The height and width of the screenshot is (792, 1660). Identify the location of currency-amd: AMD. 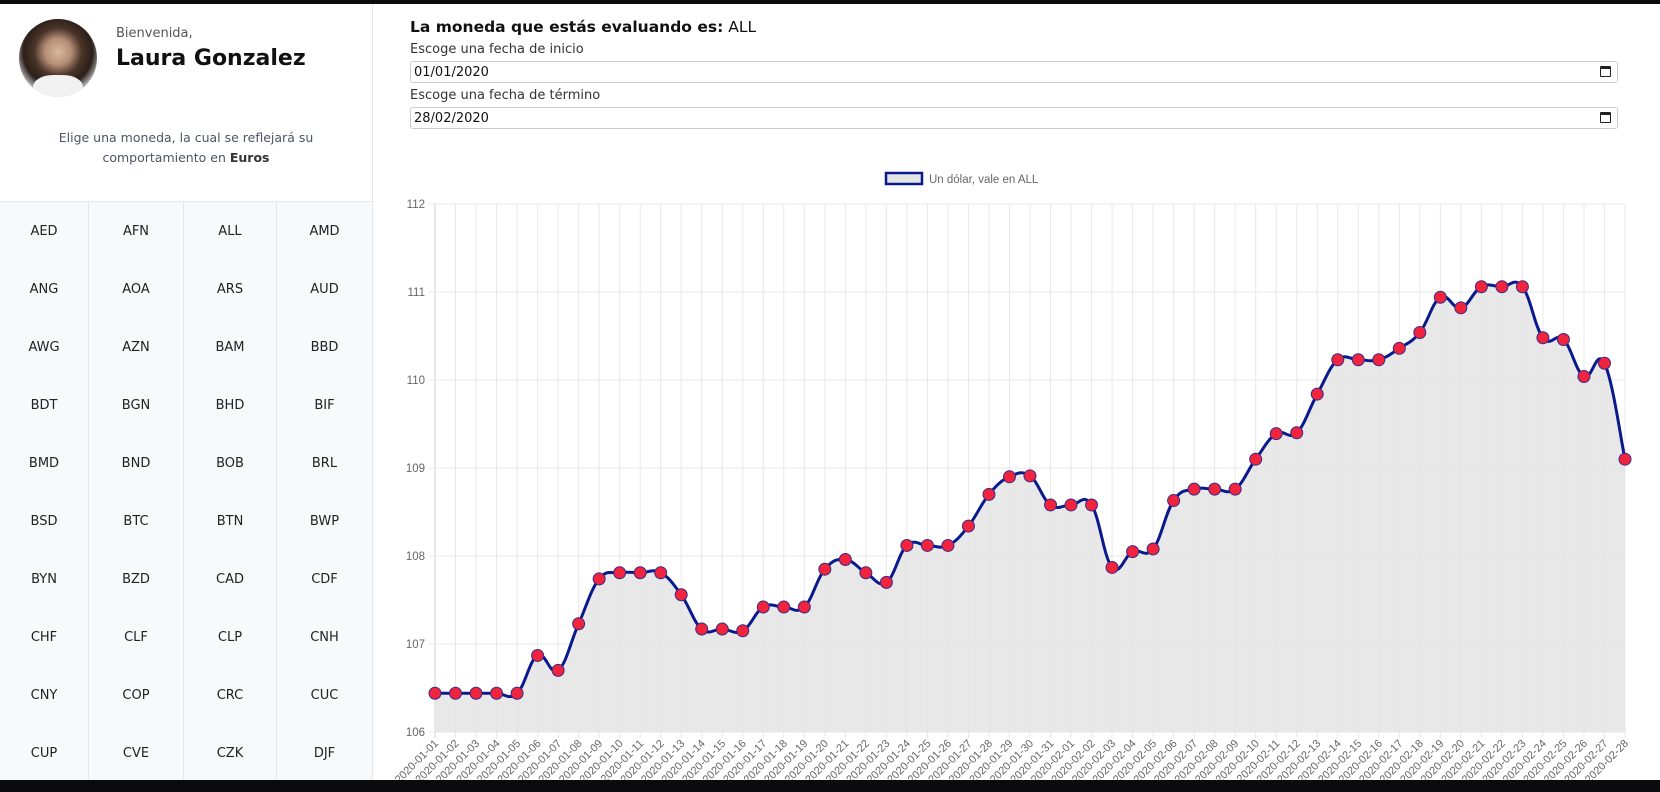
(324, 231).